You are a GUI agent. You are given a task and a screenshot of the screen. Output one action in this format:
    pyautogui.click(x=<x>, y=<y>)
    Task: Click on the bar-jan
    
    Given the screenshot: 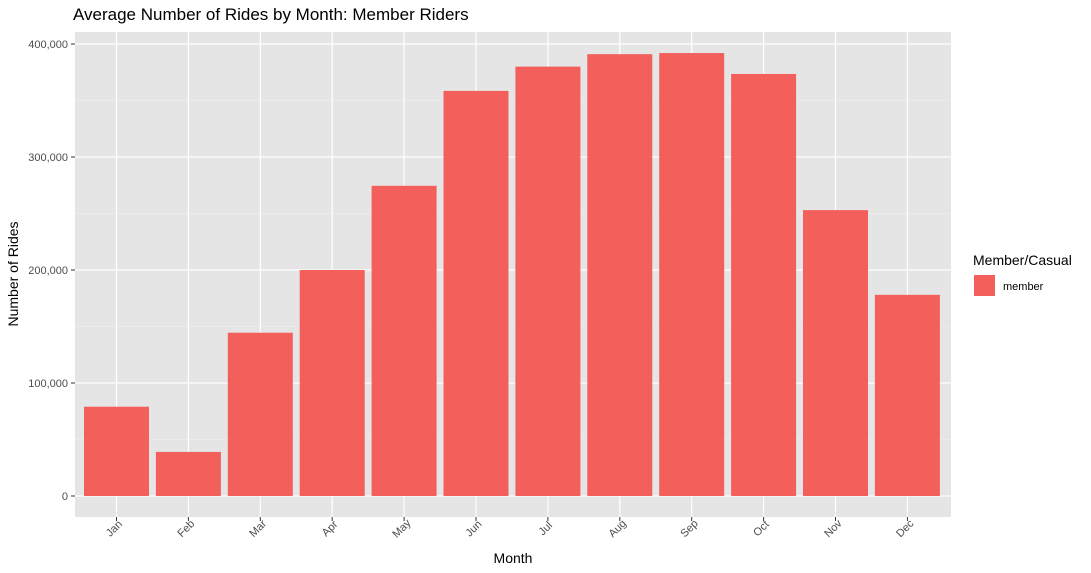 What is the action you would take?
    pyautogui.click(x=116, y=451)
    